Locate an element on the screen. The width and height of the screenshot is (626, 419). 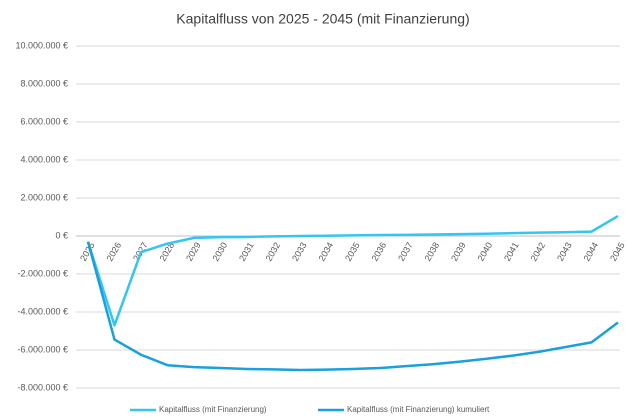
y-tick-label: 4.000.000 € is located at coordinates (44, 159).